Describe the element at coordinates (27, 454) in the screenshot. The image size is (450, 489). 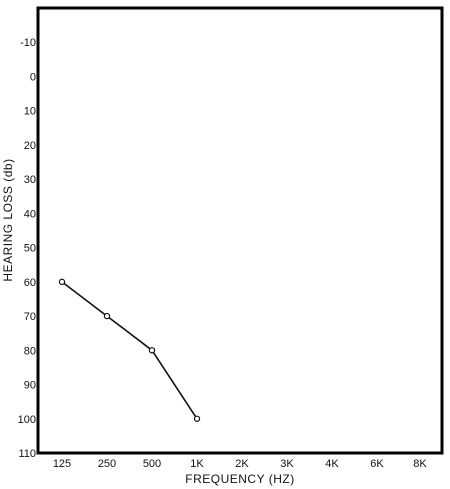
I see `y-tick-label-110: 110` at that location.